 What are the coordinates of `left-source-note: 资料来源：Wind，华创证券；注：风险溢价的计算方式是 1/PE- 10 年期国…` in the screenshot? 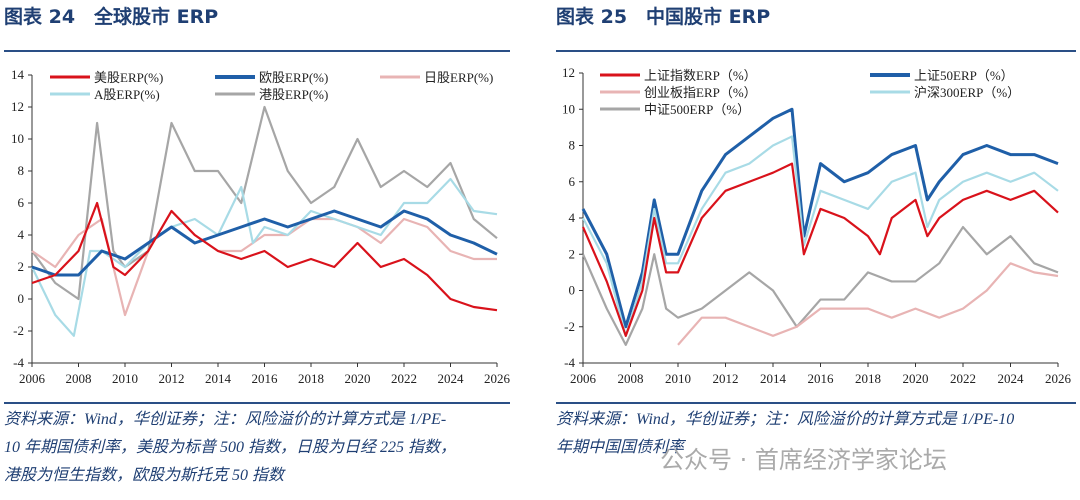 It's located at (230, 448).